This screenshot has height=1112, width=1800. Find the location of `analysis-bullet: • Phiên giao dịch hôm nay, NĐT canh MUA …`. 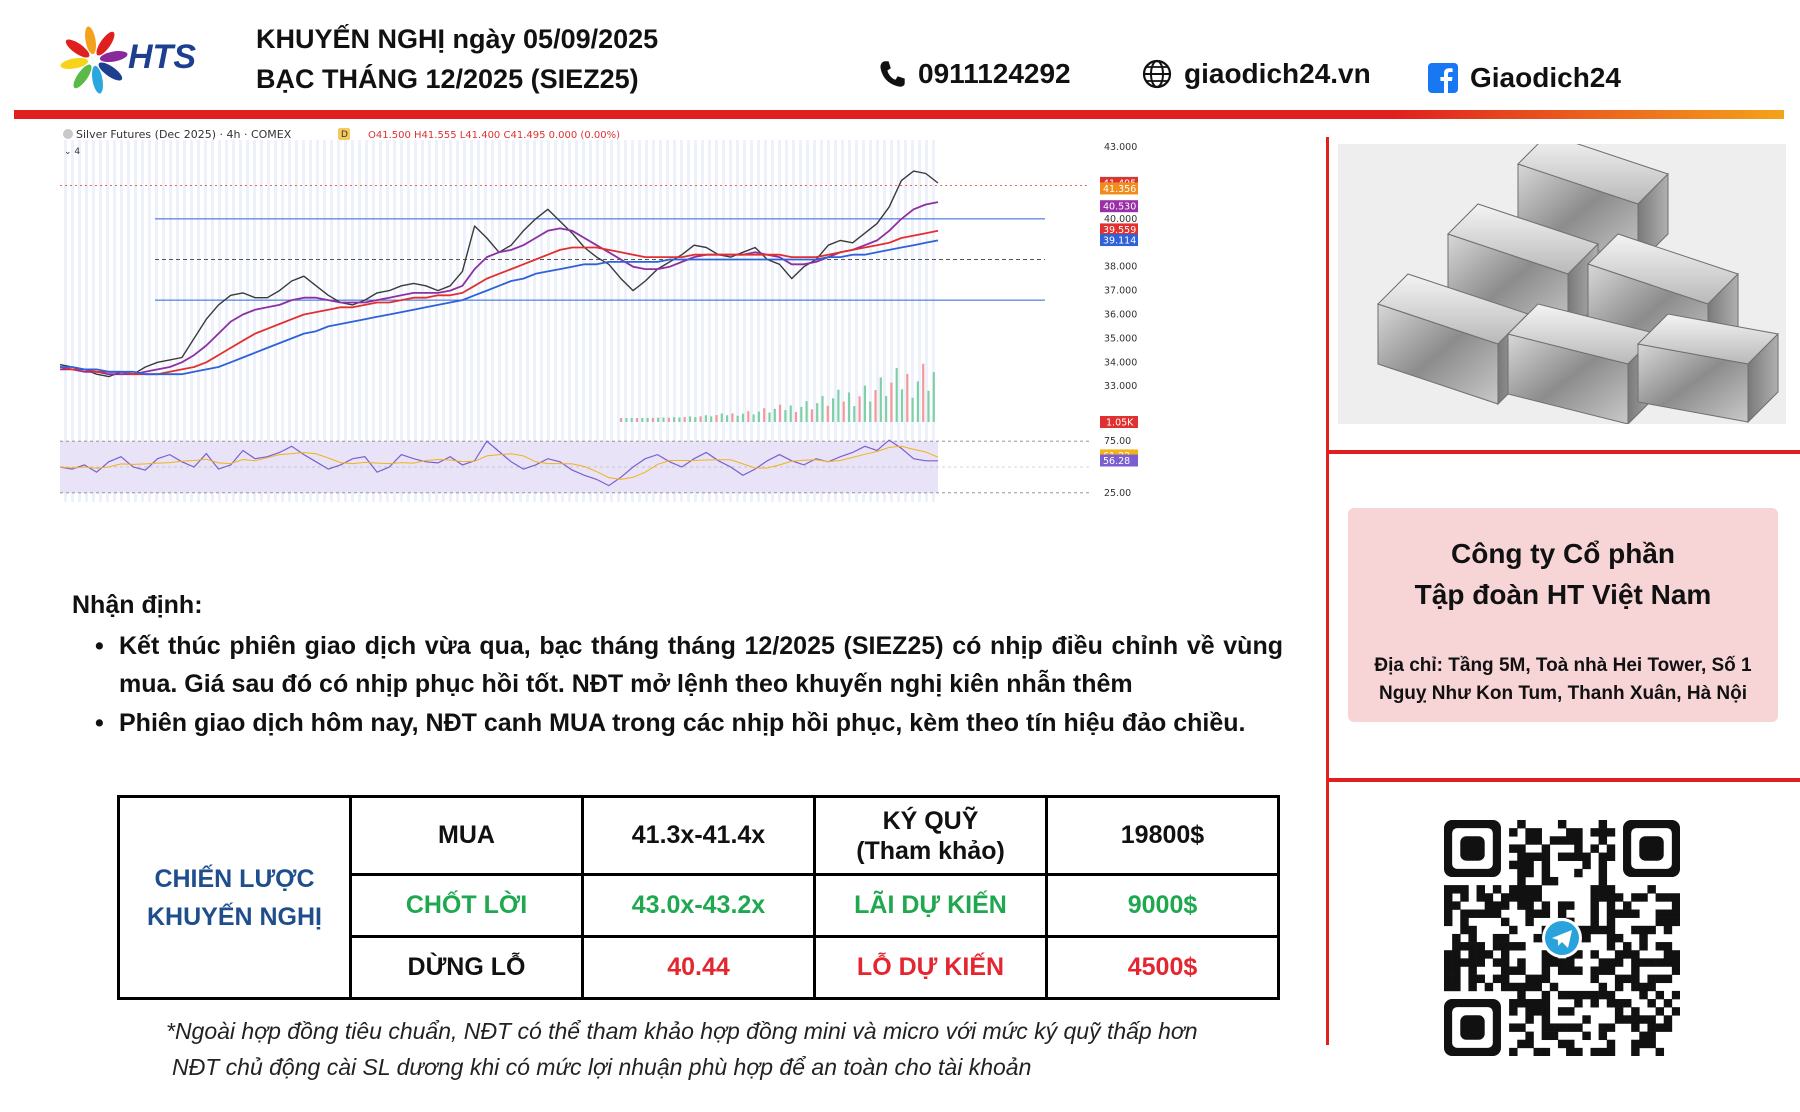

analysis-bullet: • Phiên giao dịch hôm nay, NĐT canh MUA … is located at coordinates (689, 723).